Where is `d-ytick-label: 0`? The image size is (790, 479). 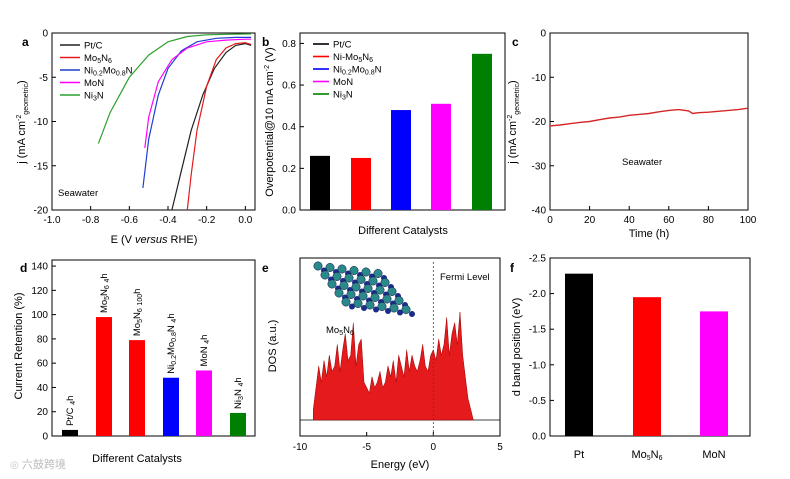
d-ytick-label: 0 is located at coordinates (45, 437).